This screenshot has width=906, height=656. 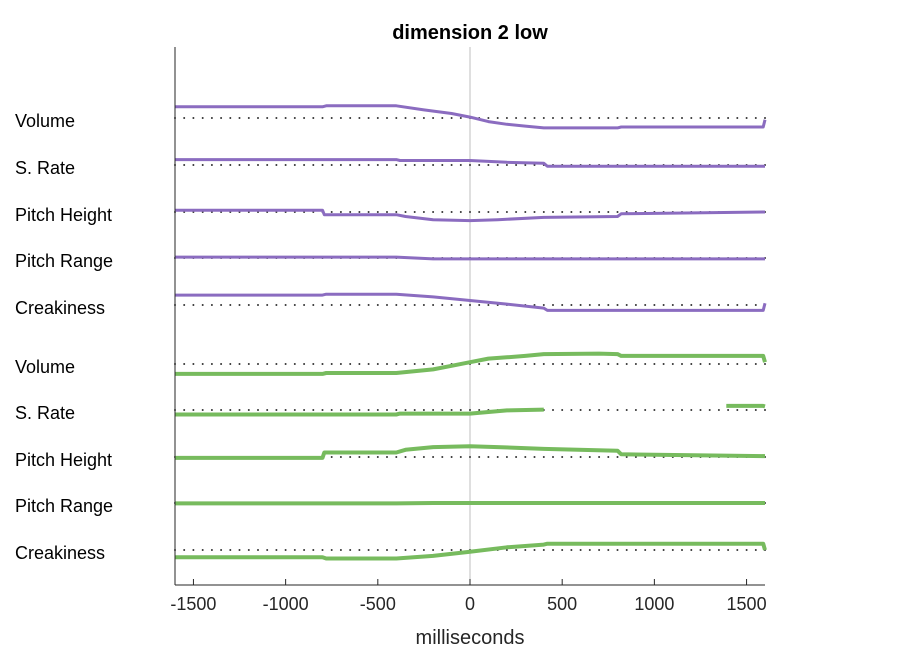 What do you see at coordinates (747, 604) in the screenshot?
I see `x-tick-label: 1500` at bounding box center [747, 604].